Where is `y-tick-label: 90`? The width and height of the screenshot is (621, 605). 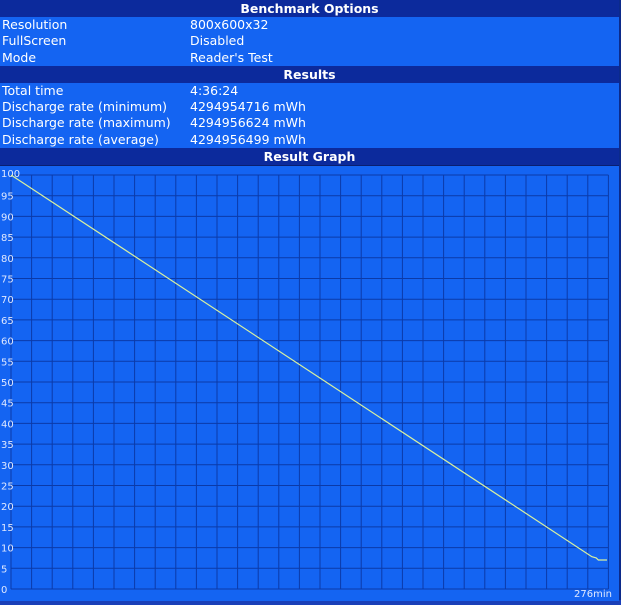 y-tick-label: 90 is located at coordinates (7, 217).